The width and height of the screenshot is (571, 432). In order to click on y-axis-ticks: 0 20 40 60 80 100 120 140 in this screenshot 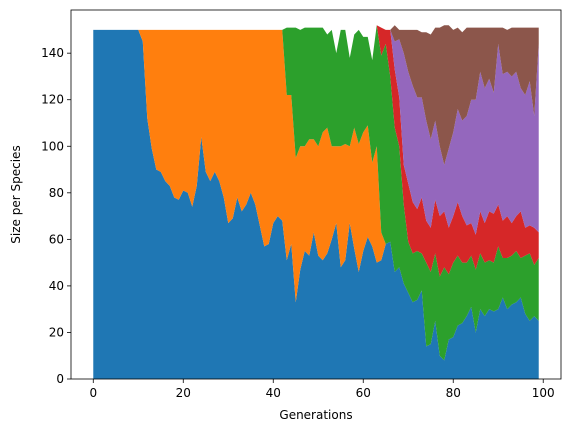, I will do `click(56, 216)`.